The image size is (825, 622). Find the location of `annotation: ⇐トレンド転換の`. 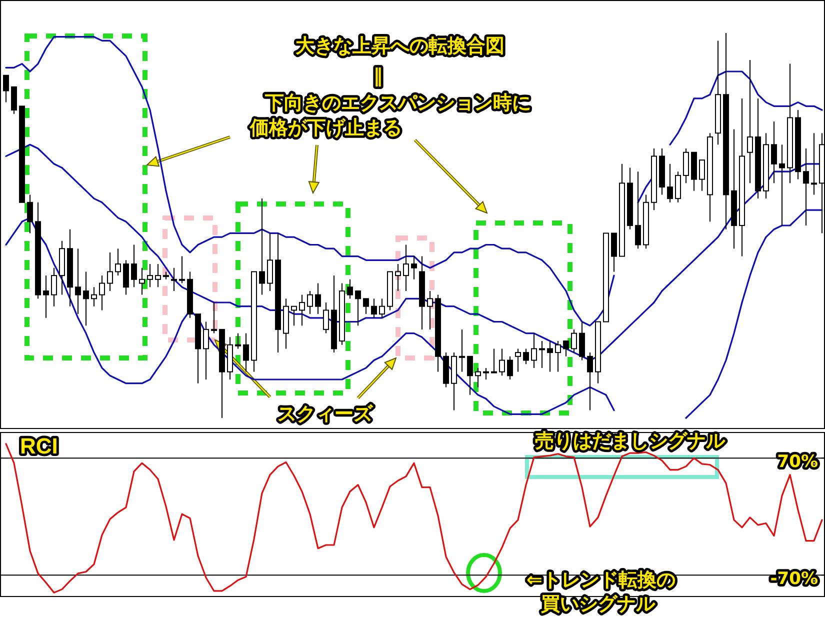

annotation: ⇐トレンド転換の is located at coordinates (601, 580).